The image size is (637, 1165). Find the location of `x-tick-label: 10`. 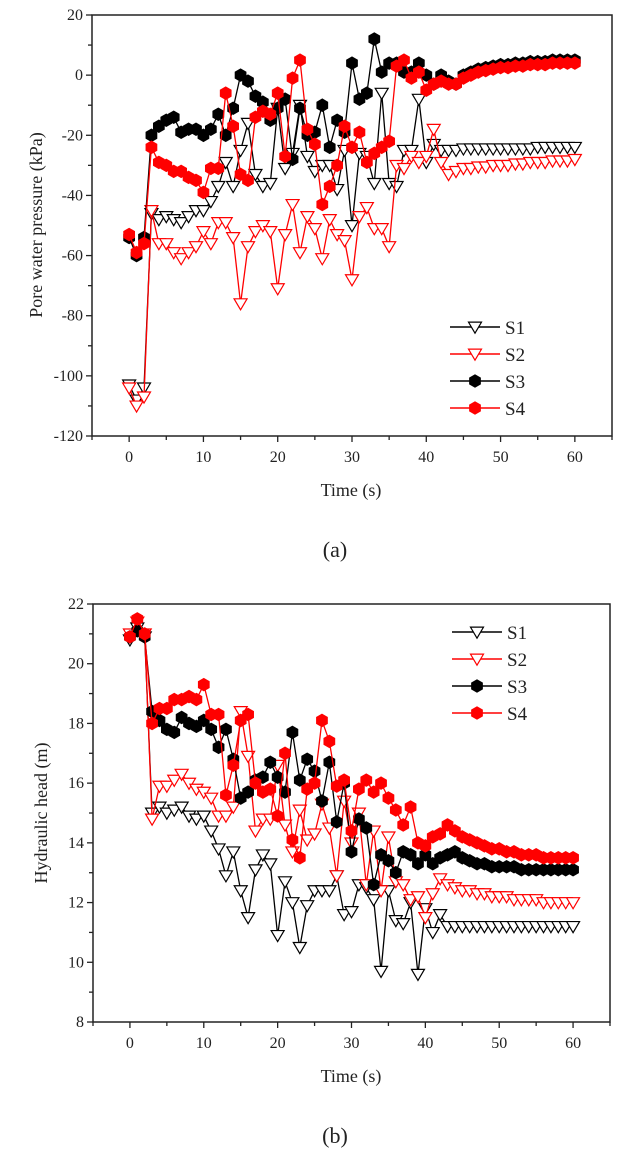

x-tick-label: 10 is located at coordinates (204, 1043).